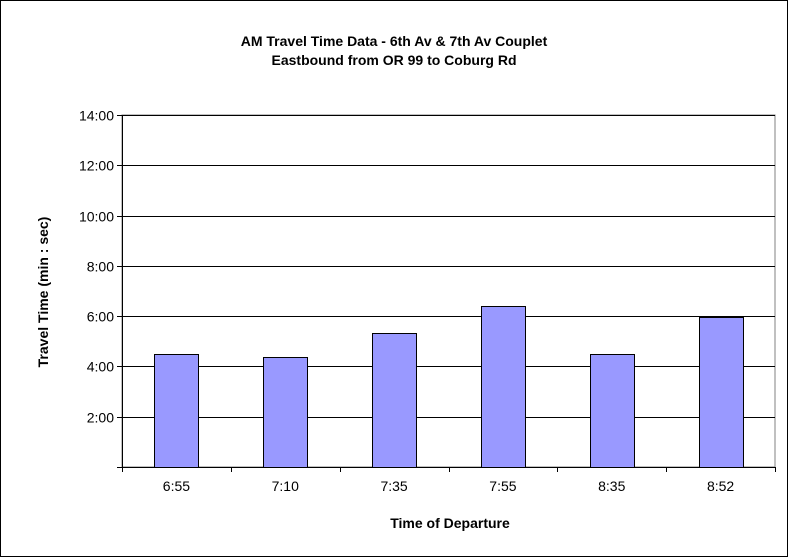 Image resolution: width=788 pixels, height=557 pixels. What do you see at coordinates (96, 217) in the screenshot?
I see `y-tick-label: 10:00` at bounding box center [96, 217].